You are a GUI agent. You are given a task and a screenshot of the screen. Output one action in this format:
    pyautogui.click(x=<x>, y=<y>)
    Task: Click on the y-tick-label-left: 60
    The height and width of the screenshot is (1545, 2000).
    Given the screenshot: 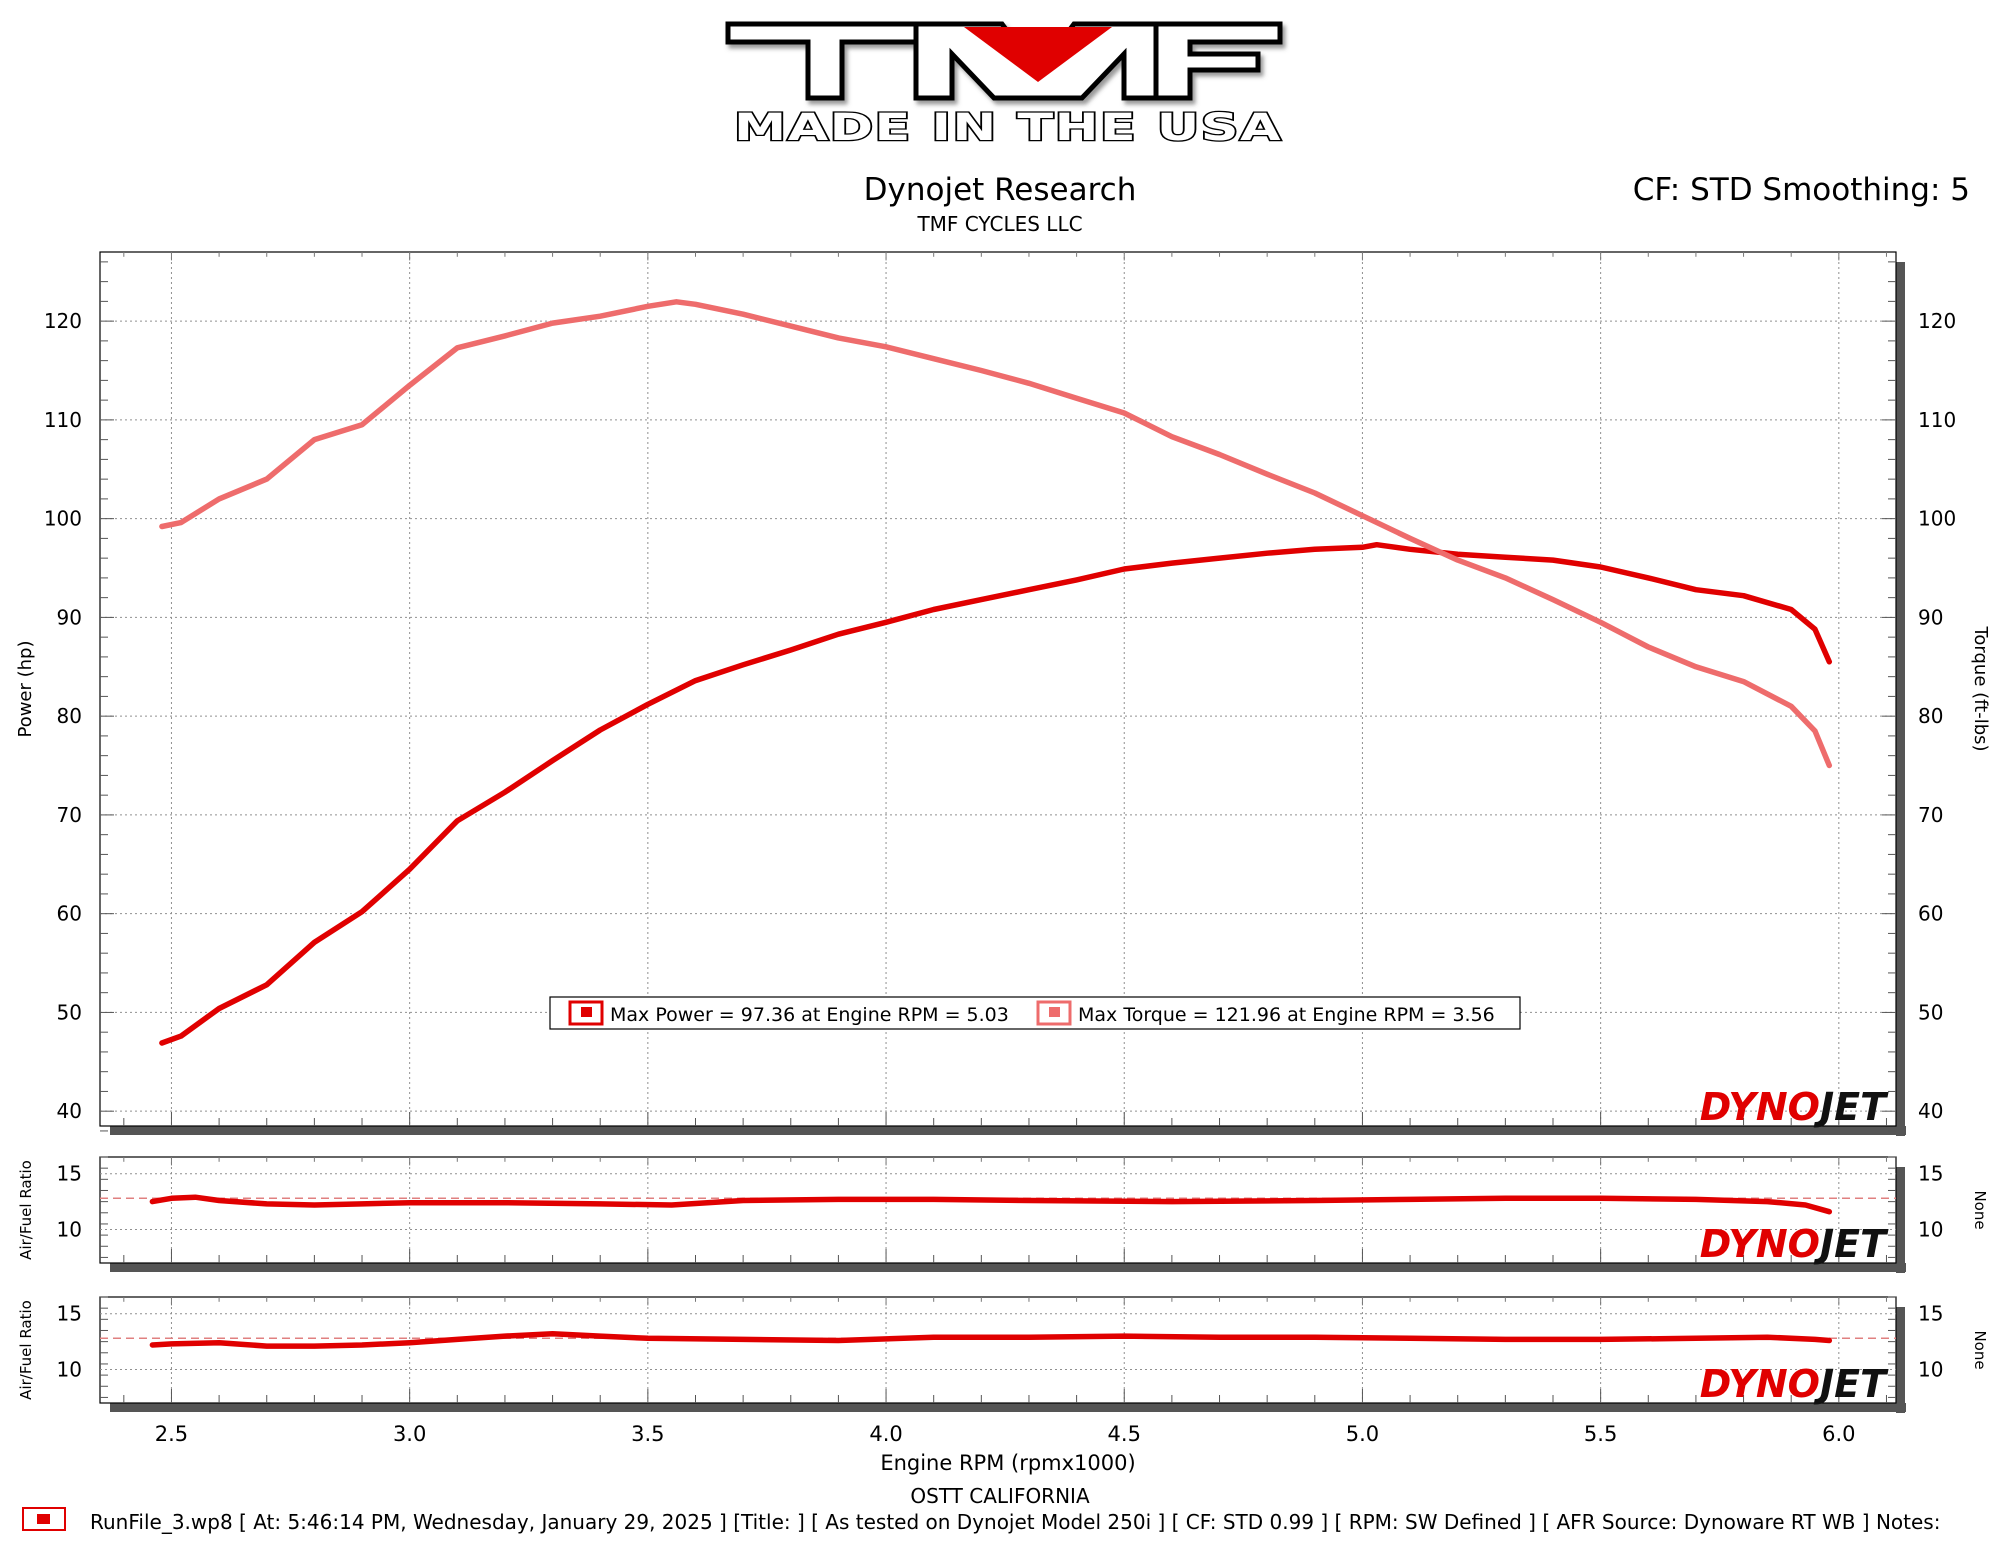 What is the action you would take?
    pyautogui.click(x=69, y=914)
    